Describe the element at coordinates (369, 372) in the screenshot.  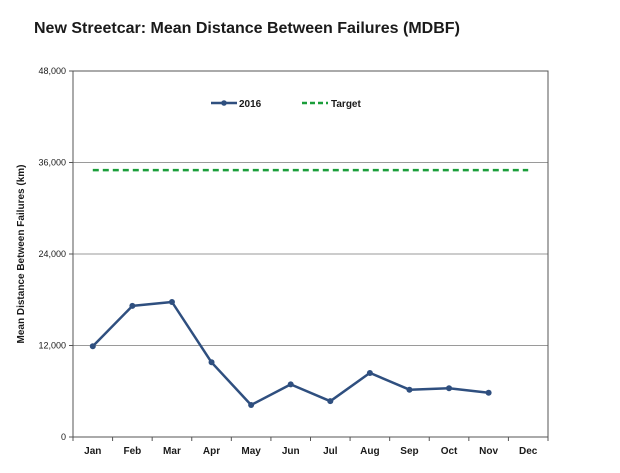
I see `data-point-2016-aug` at that location.